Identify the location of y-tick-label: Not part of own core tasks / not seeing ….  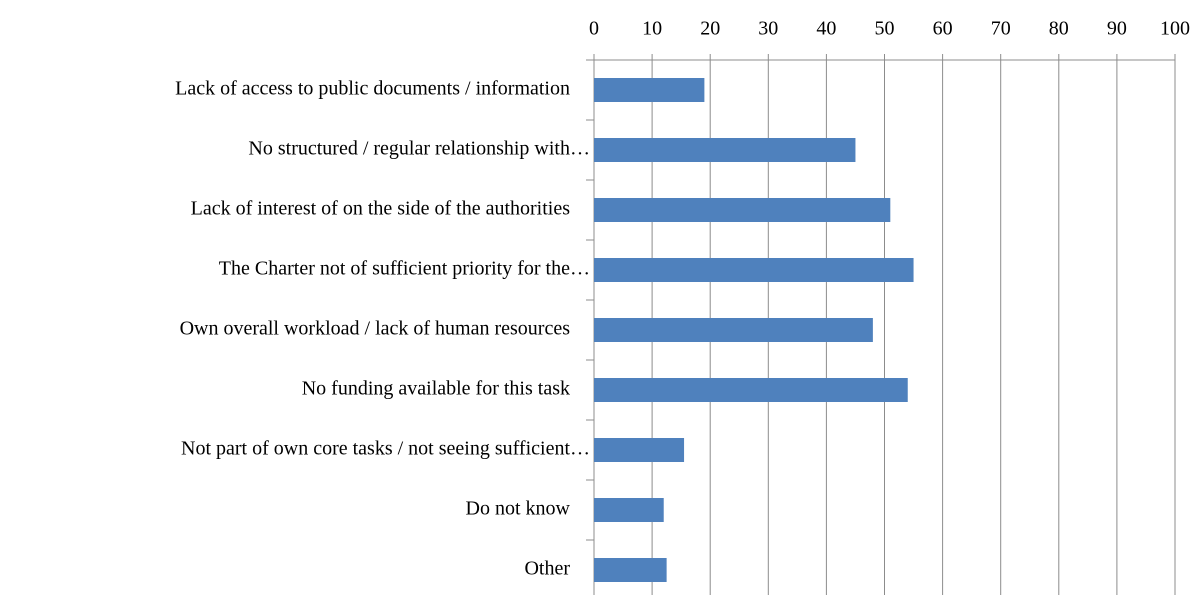
(385, 449).